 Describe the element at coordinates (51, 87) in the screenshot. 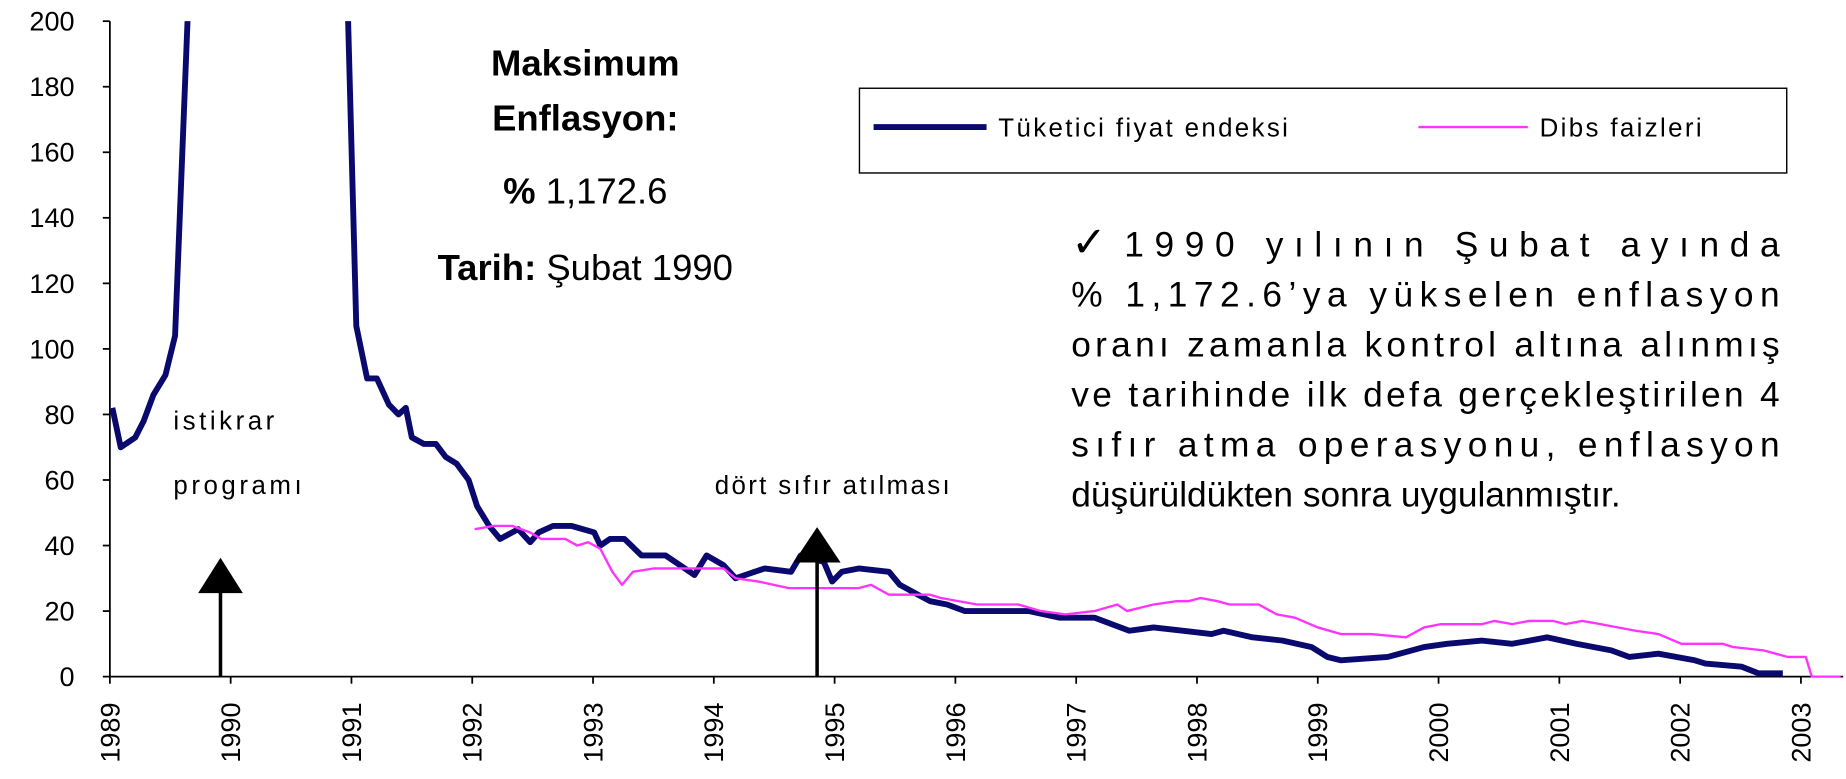

I see `y-tick-label: 180` at that location.